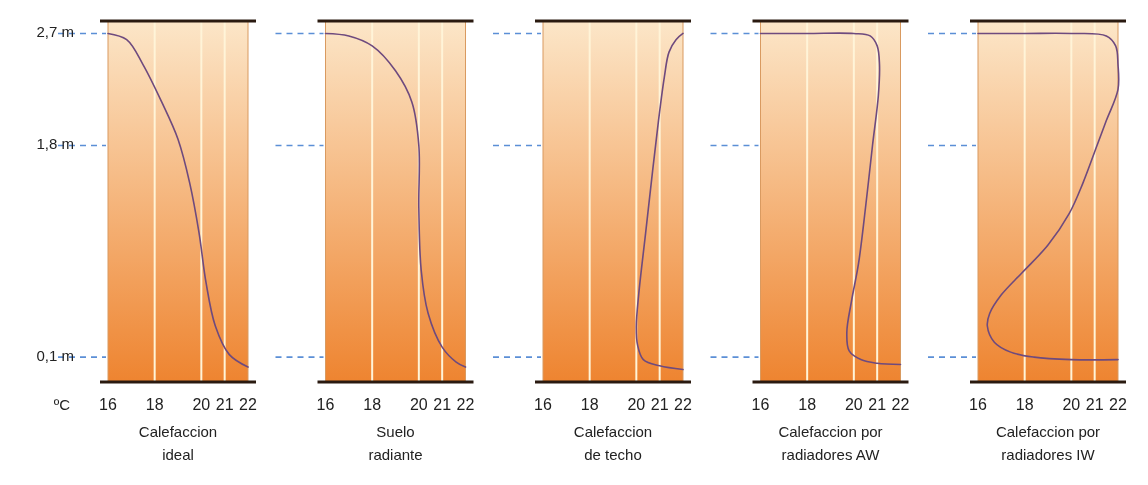 The width and height of the screenshot is (1148, 485). I want to click on y-tick-label: 1,8 m, so click(55, 144).